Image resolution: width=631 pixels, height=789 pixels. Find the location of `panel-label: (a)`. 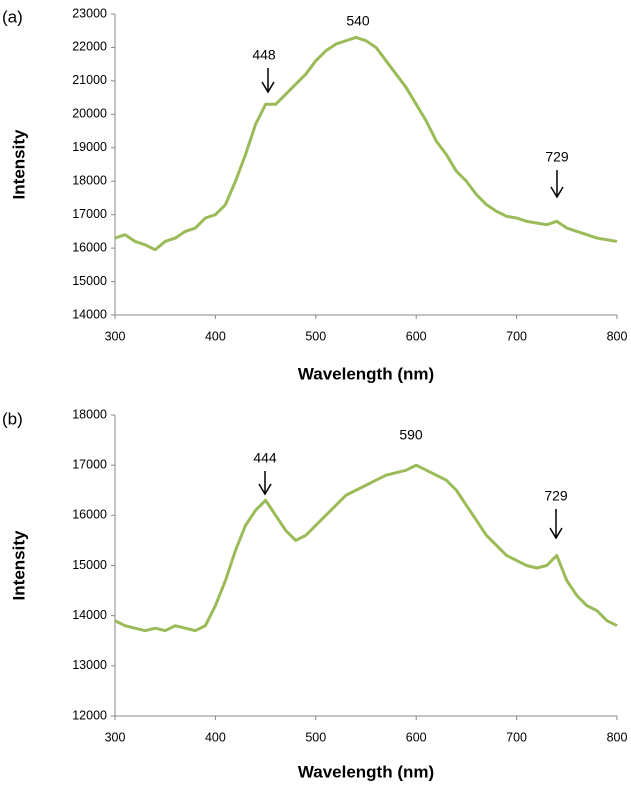

panel-label: (a) is located at coordinates (12, 16).